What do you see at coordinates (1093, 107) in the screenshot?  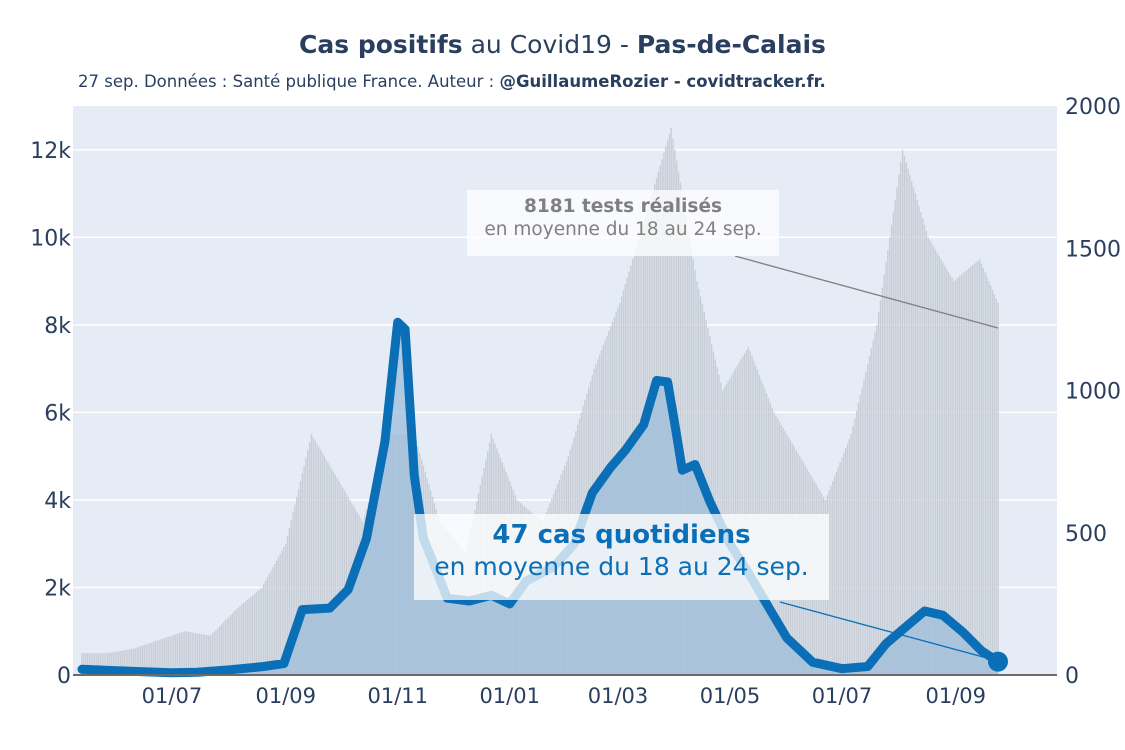 I see `y-tick-right: 2000` at bounding box center [1093, 107].